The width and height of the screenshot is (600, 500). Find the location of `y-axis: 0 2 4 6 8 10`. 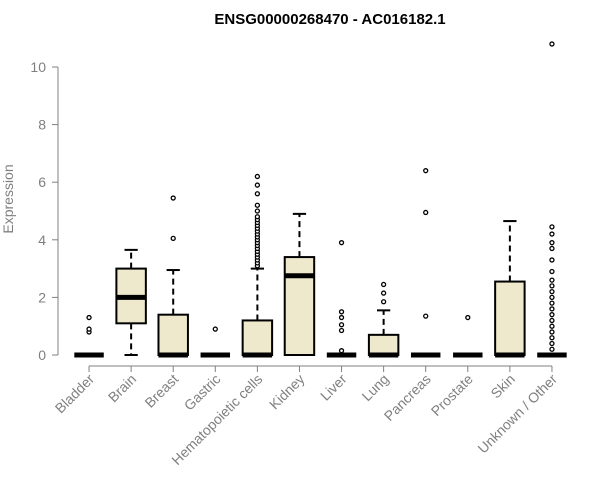

y-axis: 0 2 4 6 8 10 is located at coordinates (44, 211).